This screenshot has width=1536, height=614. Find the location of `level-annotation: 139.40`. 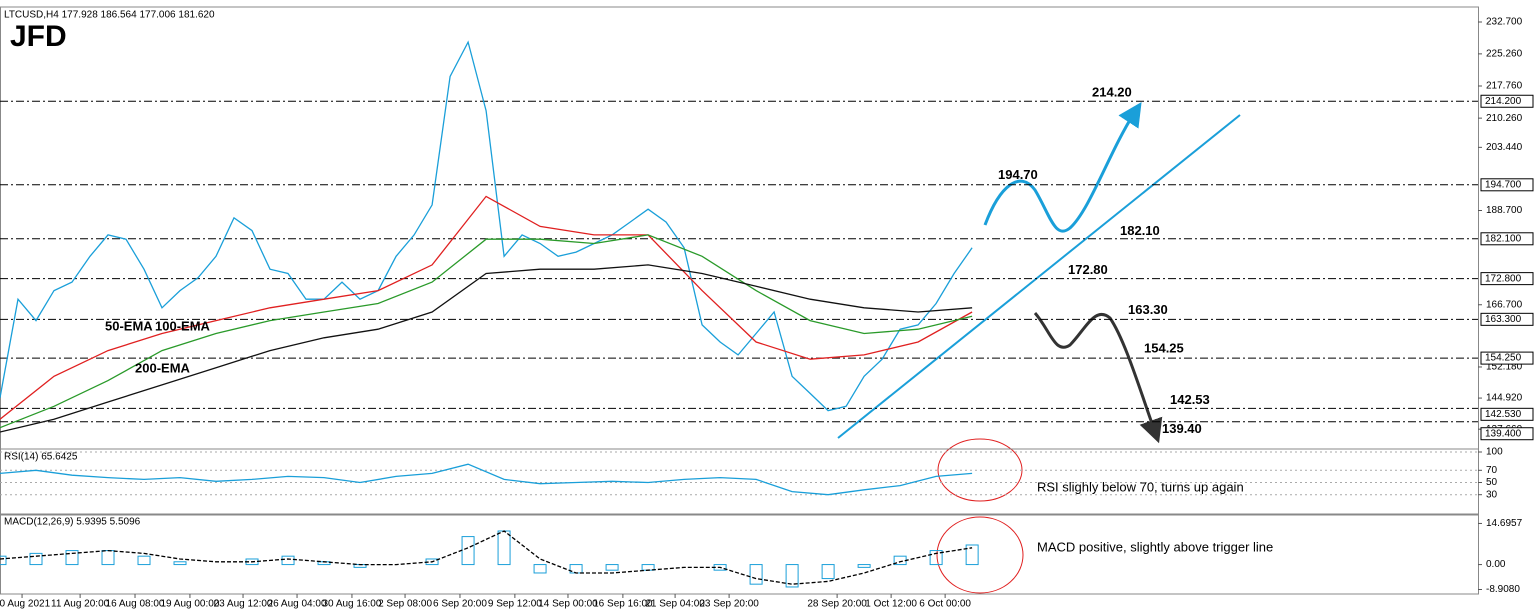

level-annotation: 139.40 is located at coordinates (1182, 428).